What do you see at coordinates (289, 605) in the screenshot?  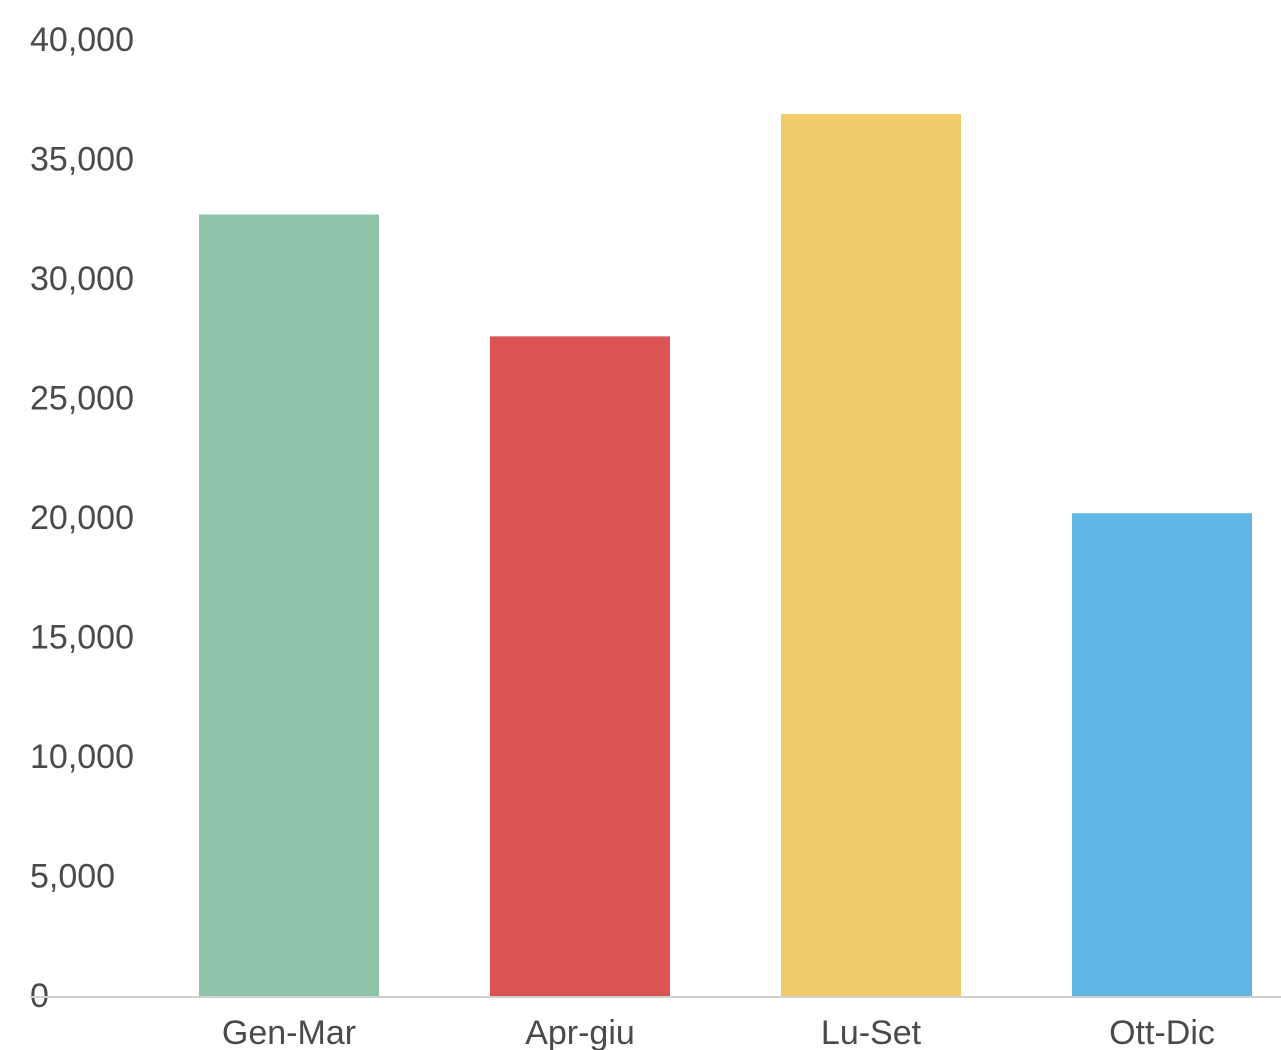 I see `bar-gen-mar` at bounding box center [289, 605].